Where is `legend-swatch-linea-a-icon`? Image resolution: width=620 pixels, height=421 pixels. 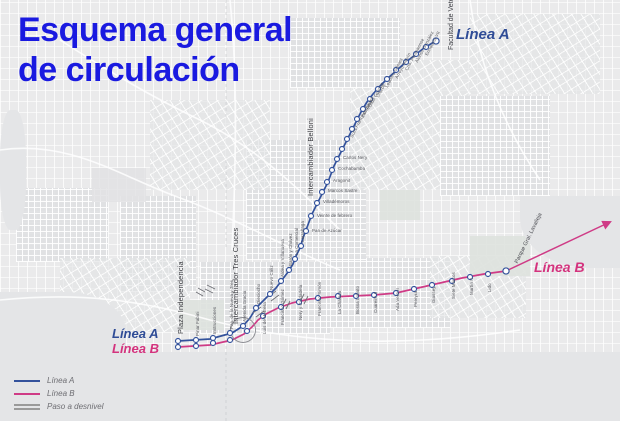
legend-swatch-linea-a-icon is located at coordinates (27, 380).